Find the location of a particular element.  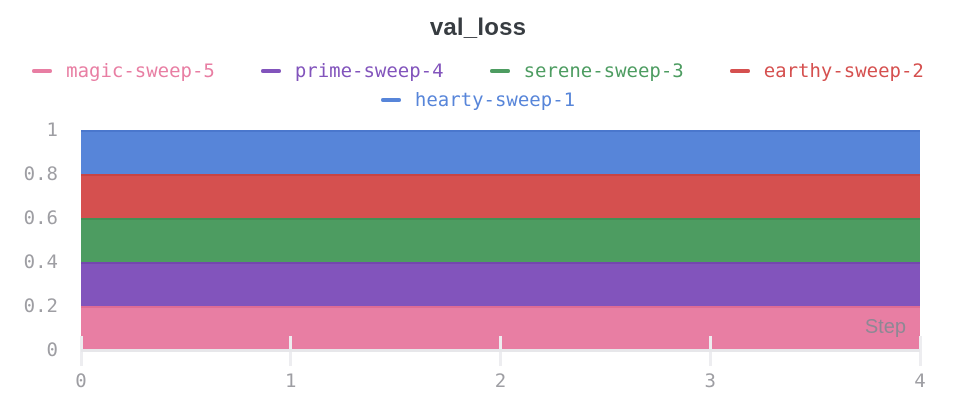

y-tick-label: 1 is located at coordinates (52, 130).